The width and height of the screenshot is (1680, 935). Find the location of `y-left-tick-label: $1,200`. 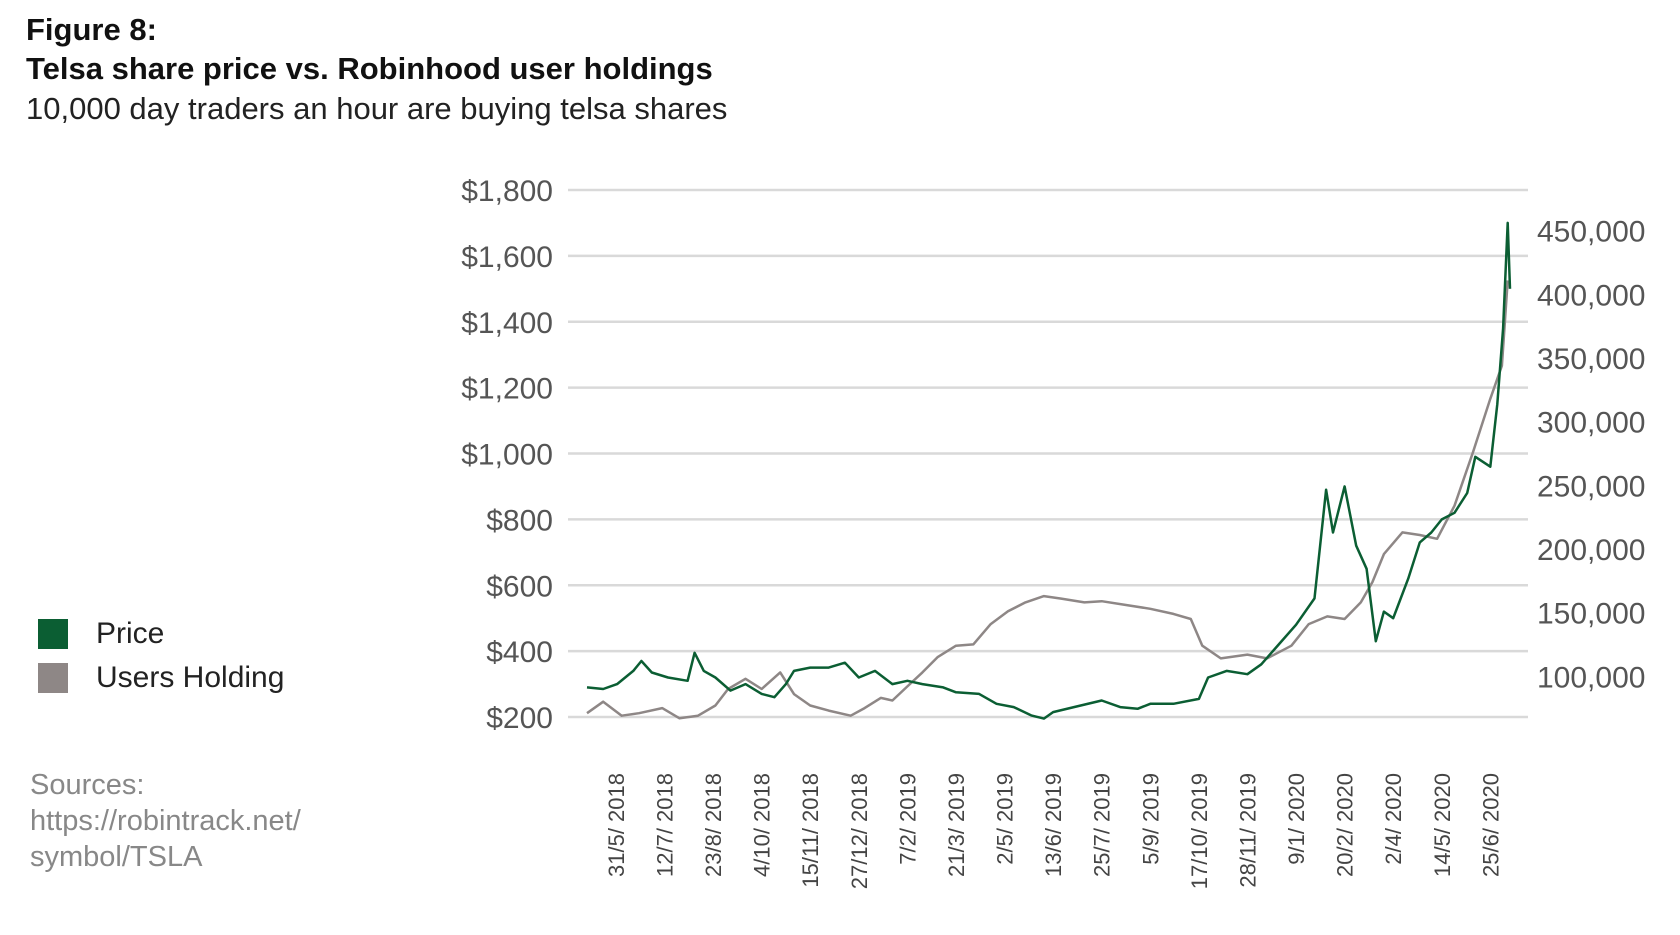

y-left-tick-label: $1,200 is located at coordinates (507, 389).